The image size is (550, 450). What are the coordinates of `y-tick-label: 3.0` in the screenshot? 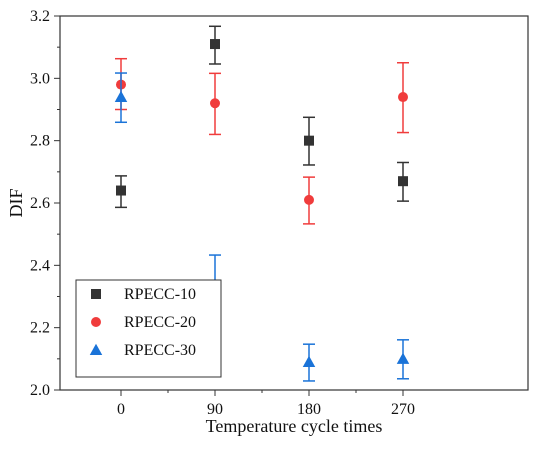 It's located at (40, 78).